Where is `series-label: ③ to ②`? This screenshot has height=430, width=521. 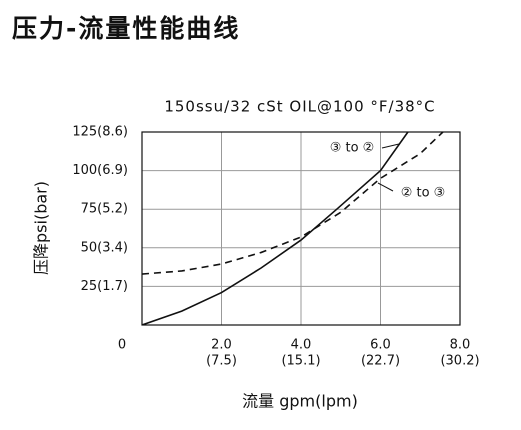
series-label: ③ to ② is located at coordinates (352, 148).